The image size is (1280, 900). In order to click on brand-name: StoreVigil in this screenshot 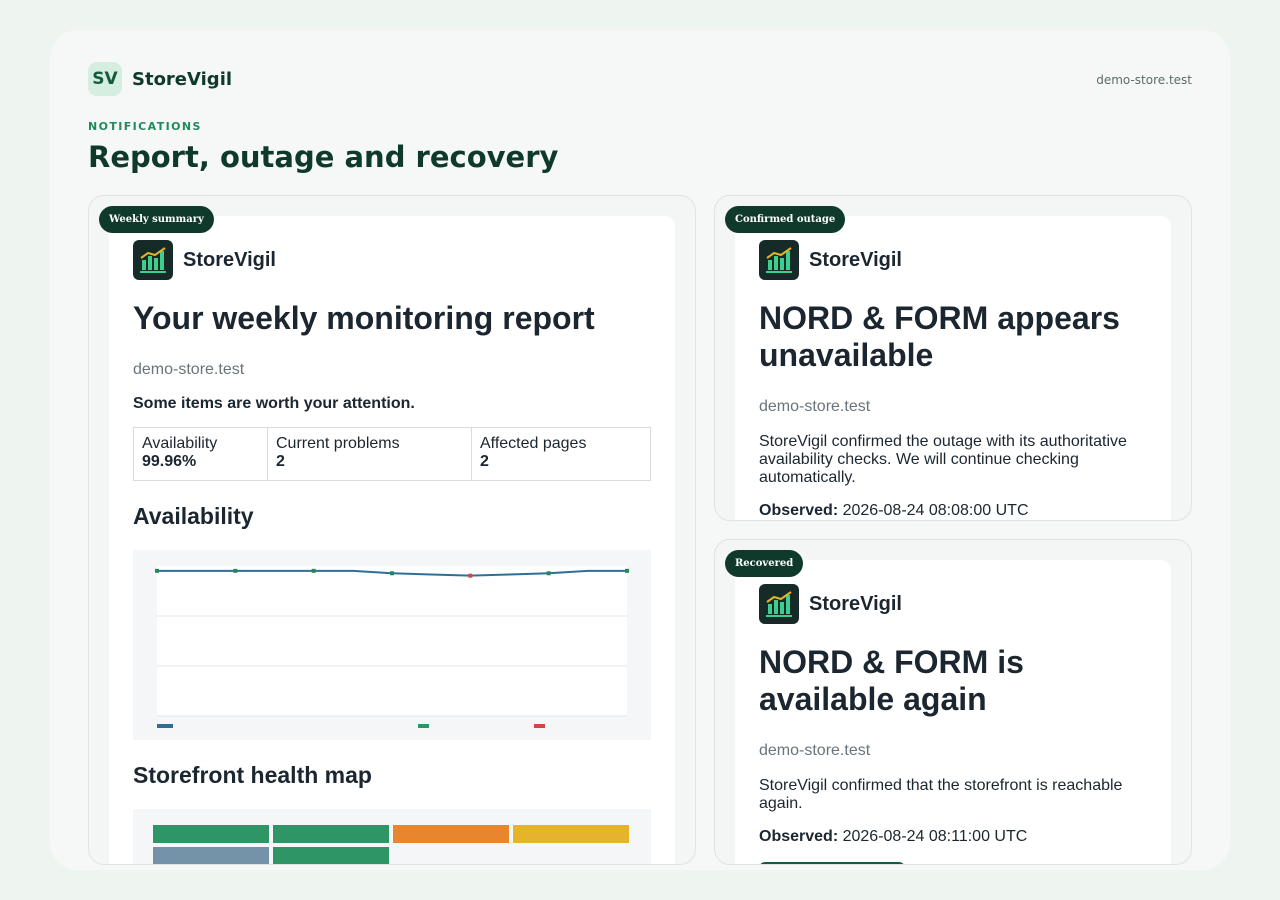, I will do `click(182, 79)`.